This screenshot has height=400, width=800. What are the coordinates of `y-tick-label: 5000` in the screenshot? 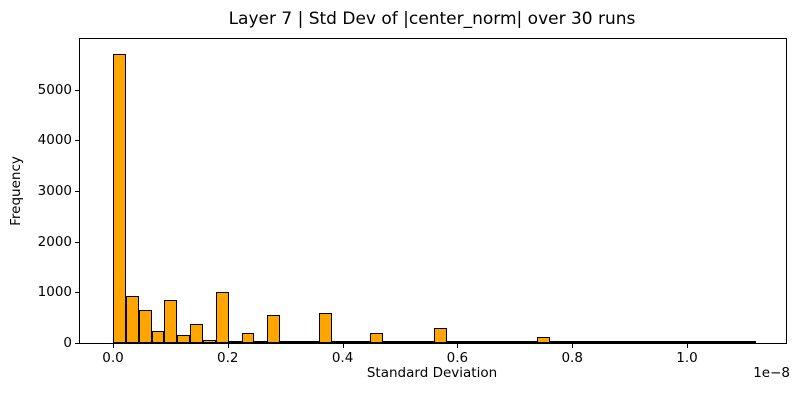 It's located at (54, 89).